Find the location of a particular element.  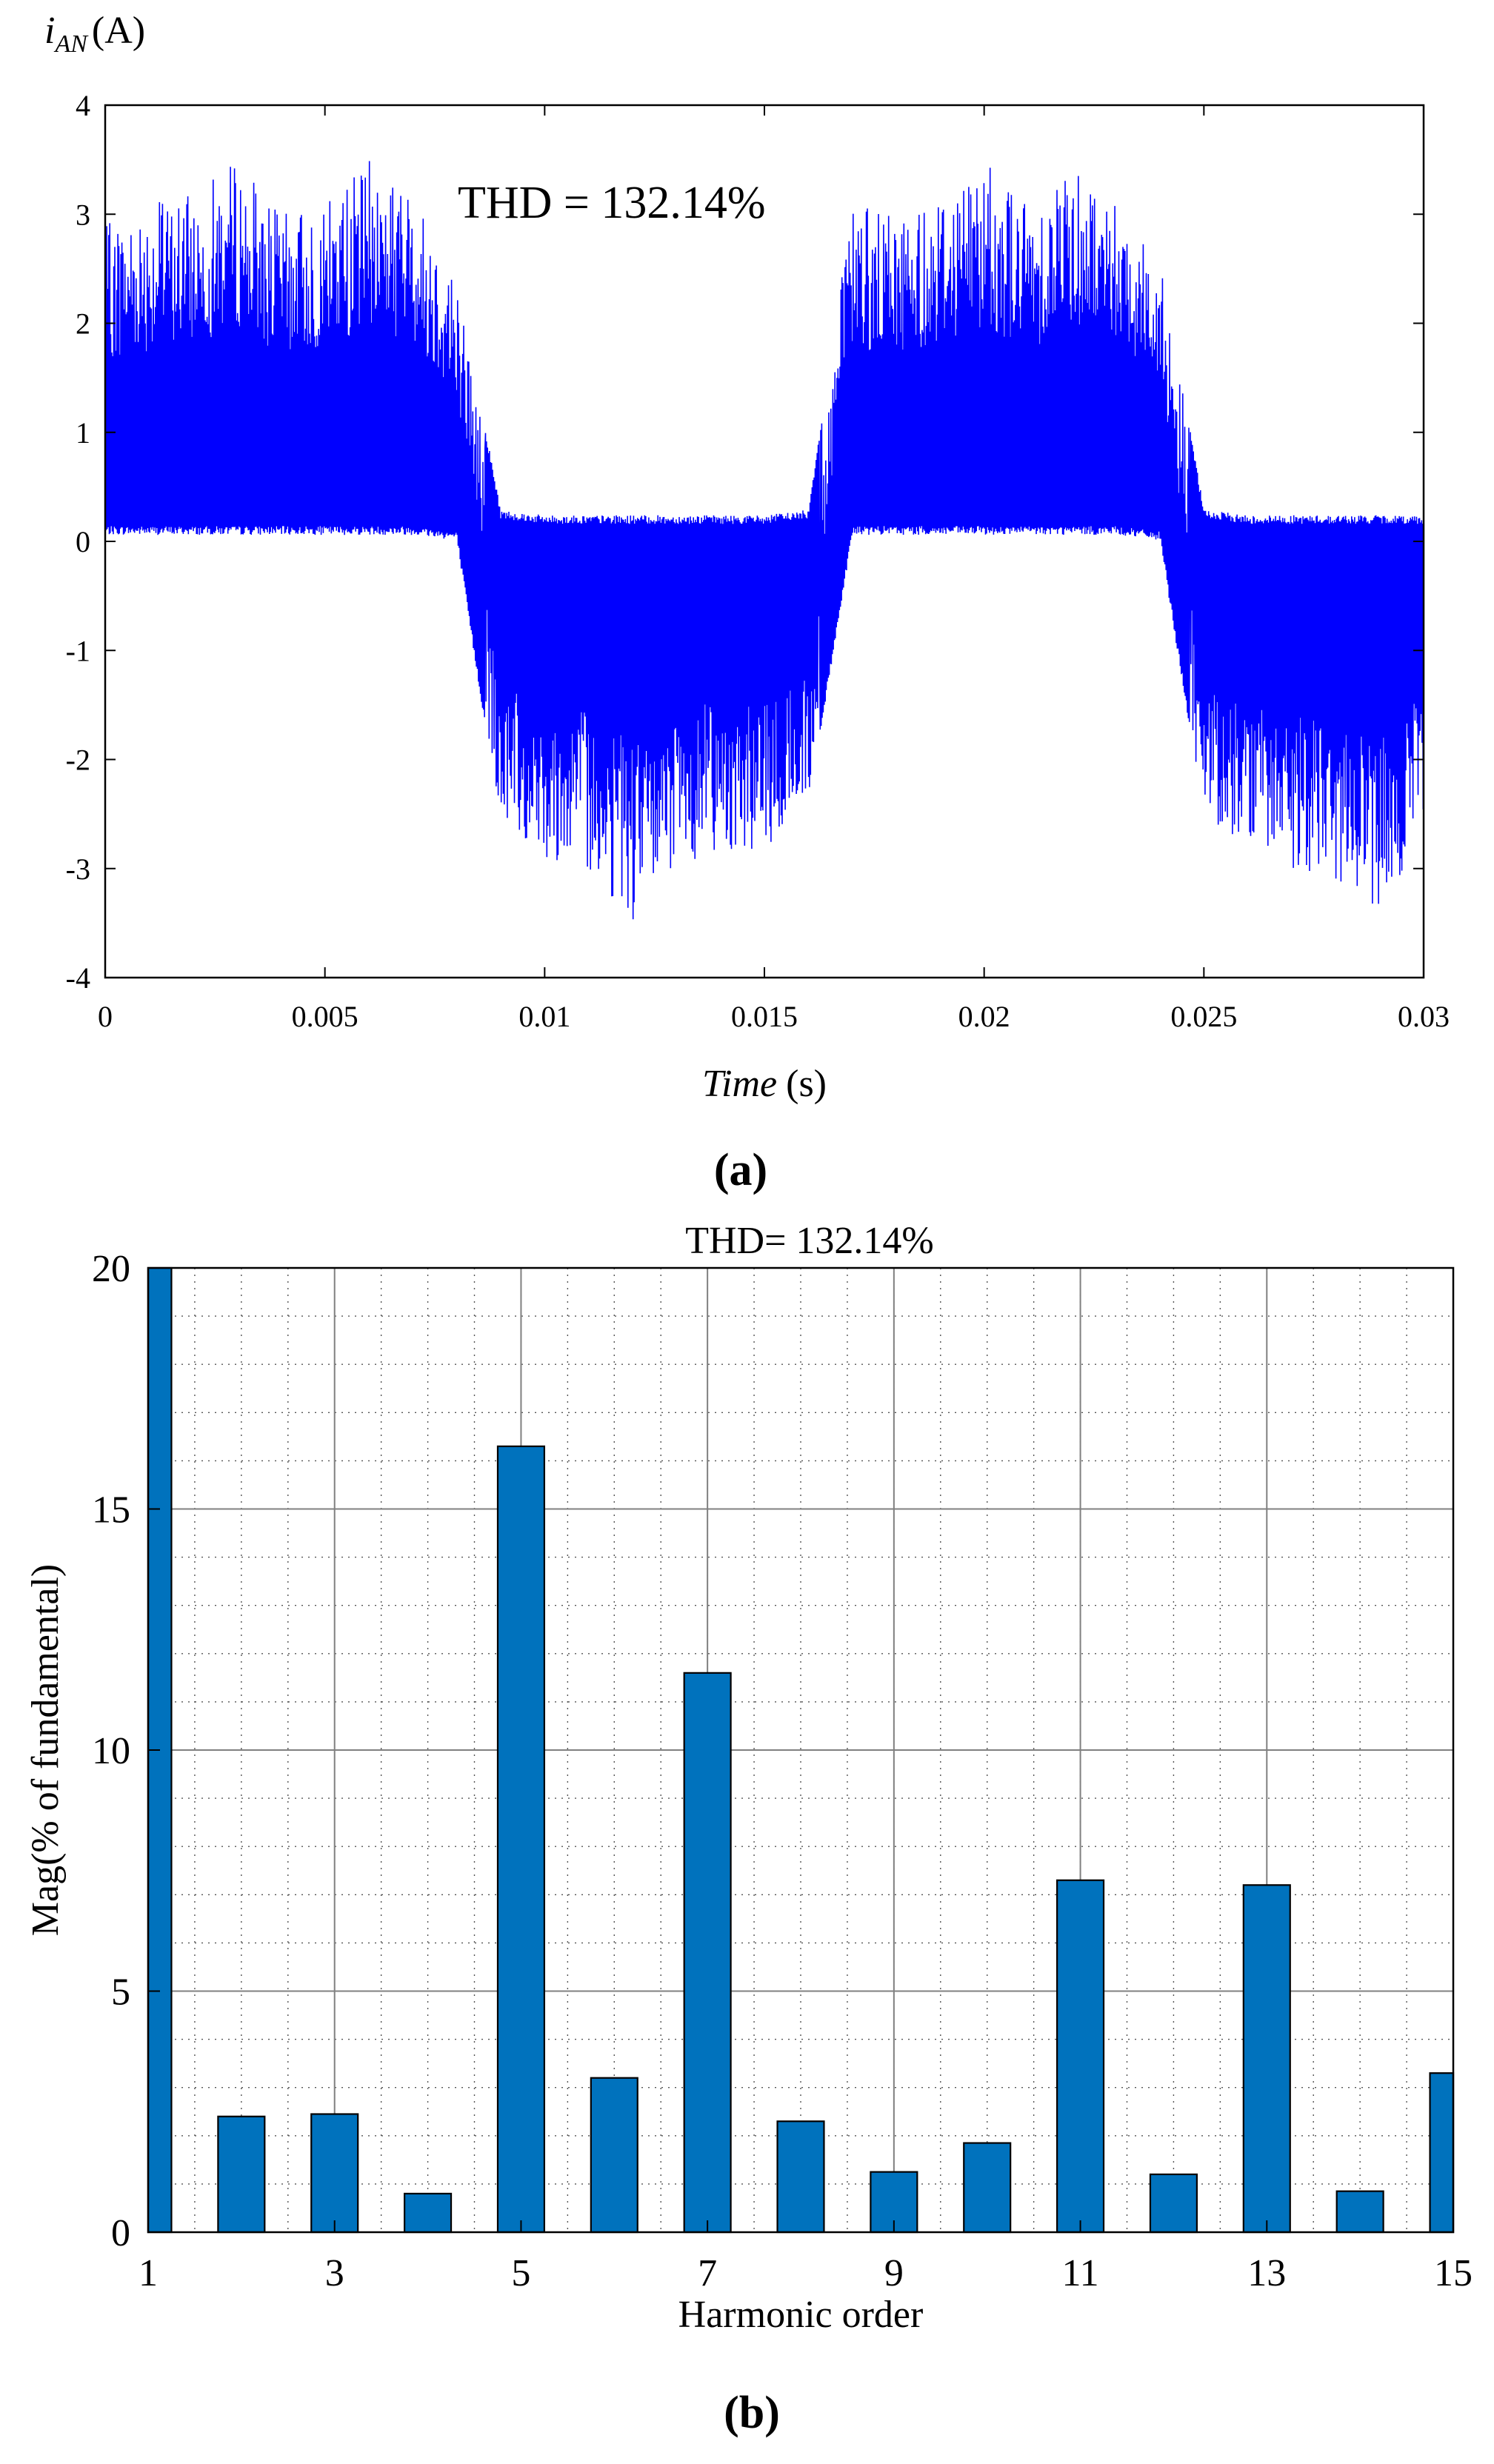

panel-b-ylabel: Mag(% of fundamental) is located at coordinates (45, 1750).